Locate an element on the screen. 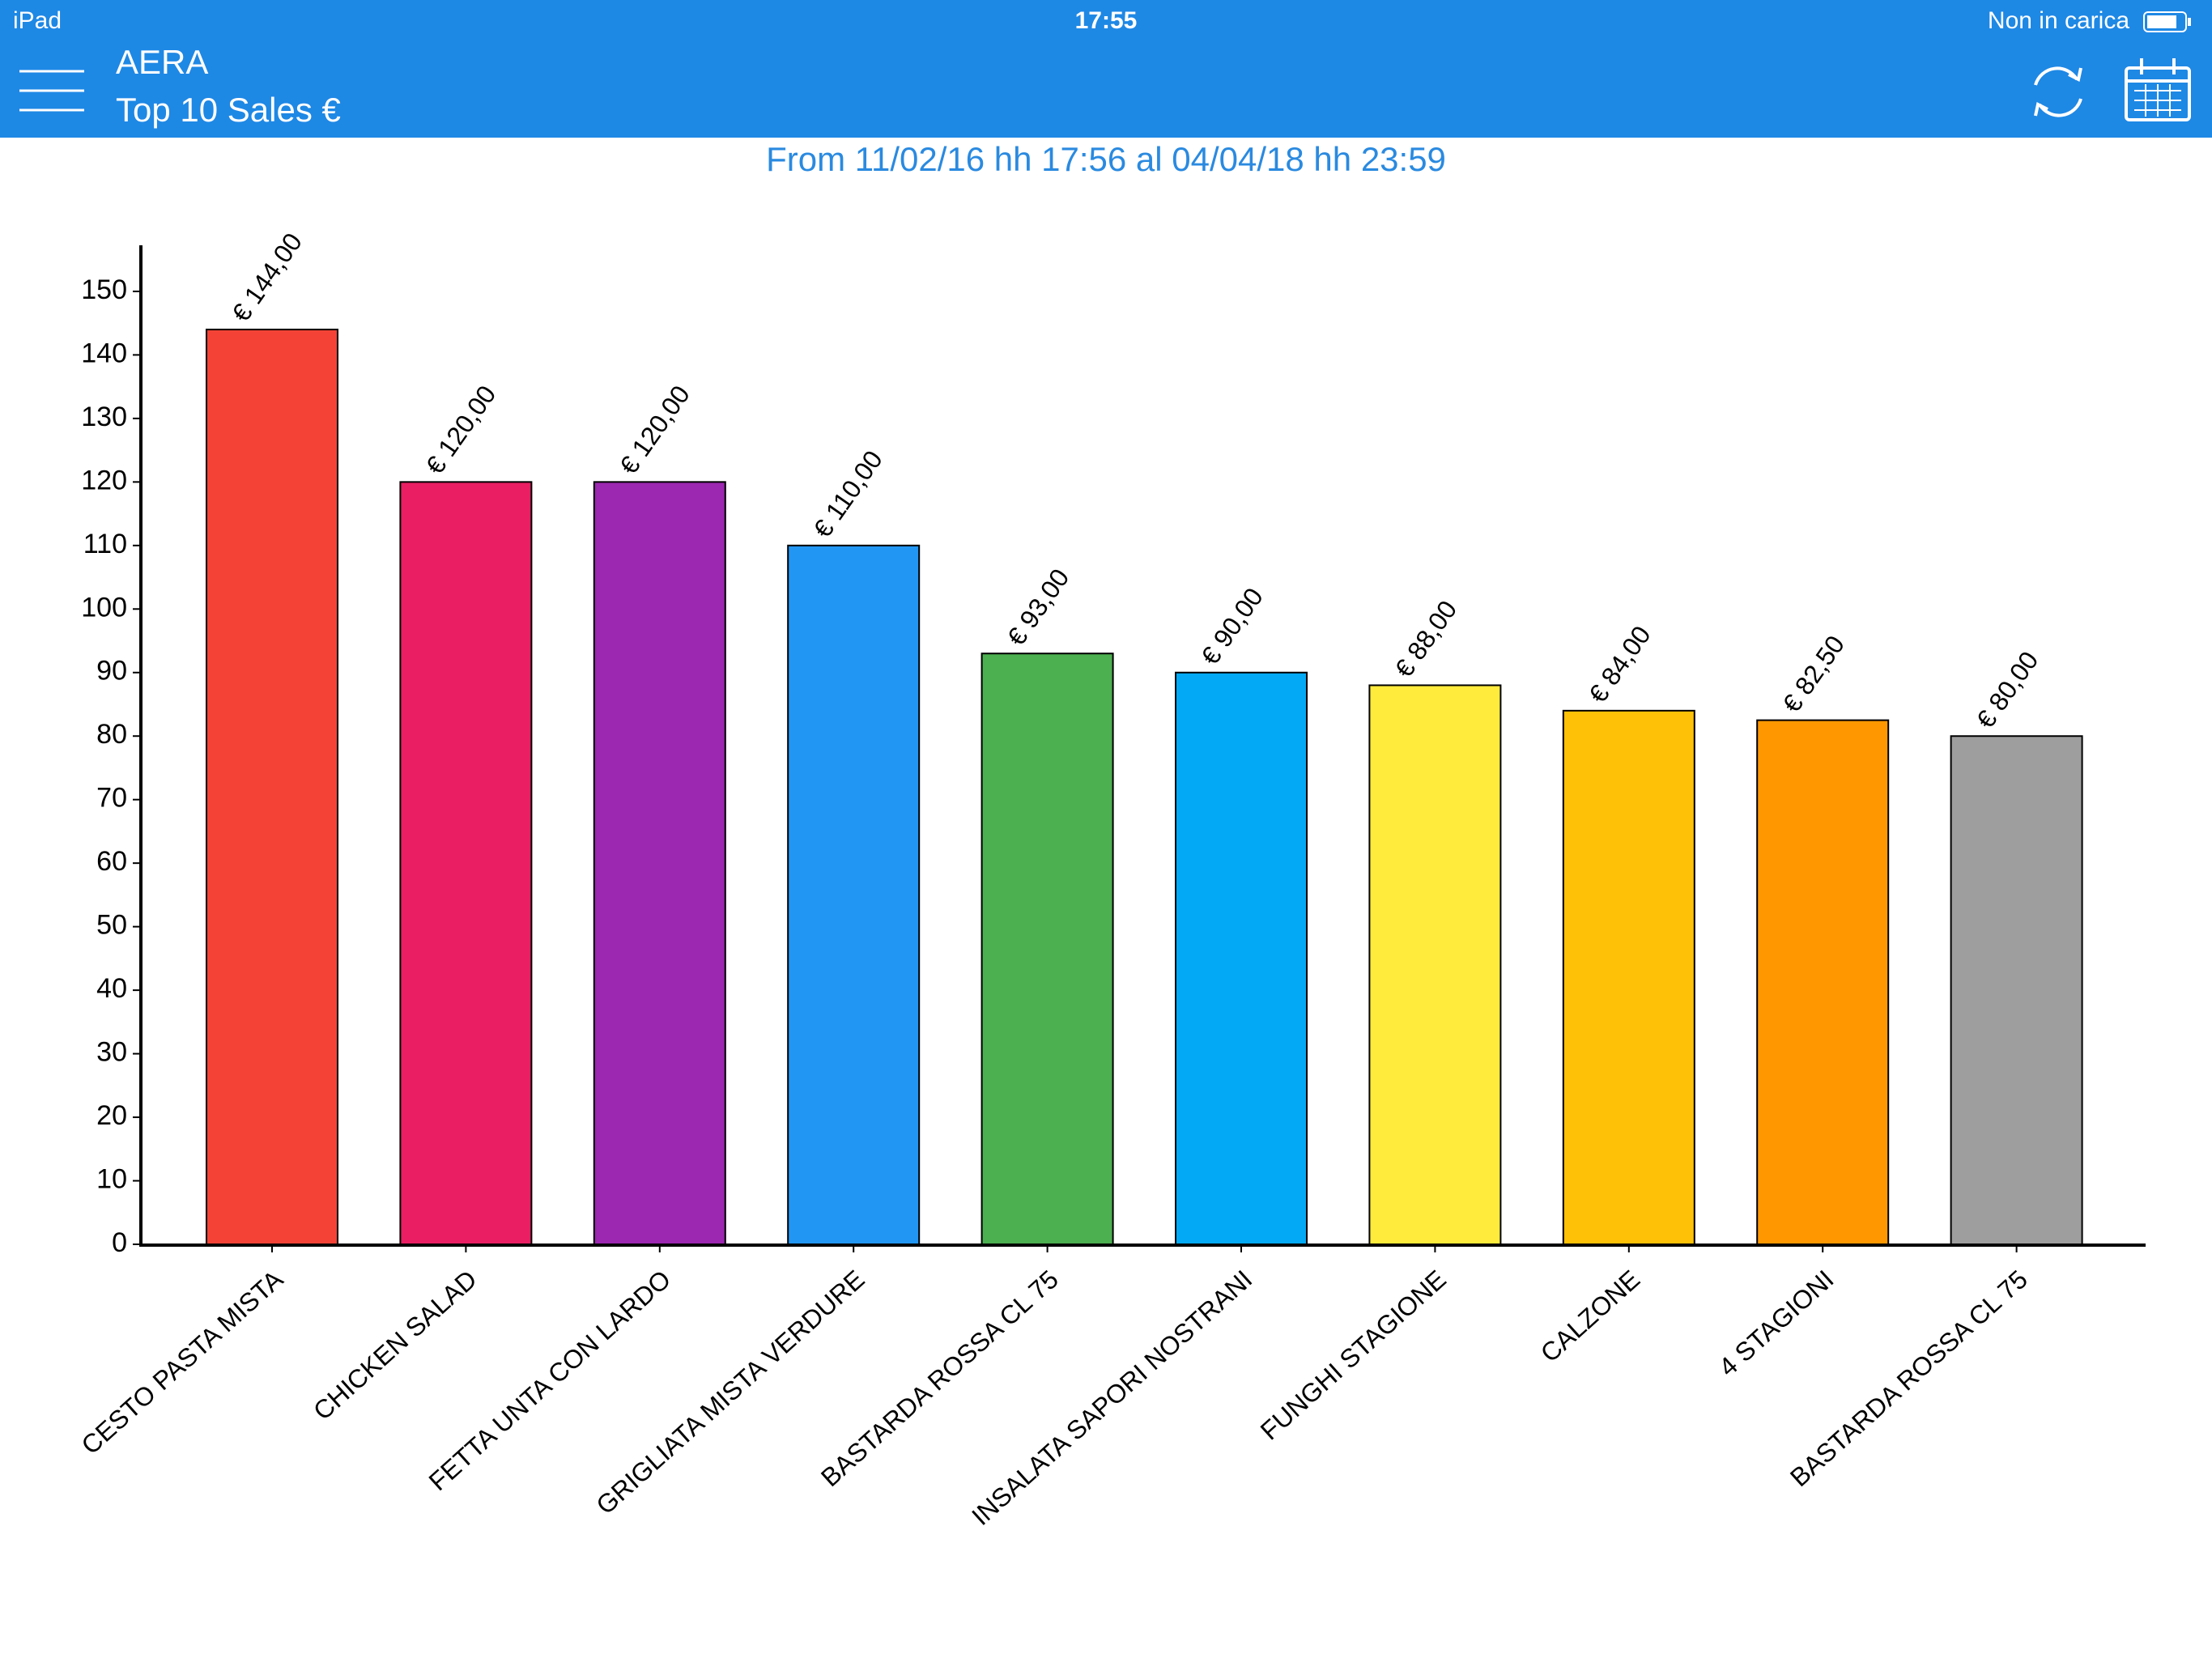 The image size is (2212, 1658). value-label: € 82,50 is located at coordinates (1813, 673).